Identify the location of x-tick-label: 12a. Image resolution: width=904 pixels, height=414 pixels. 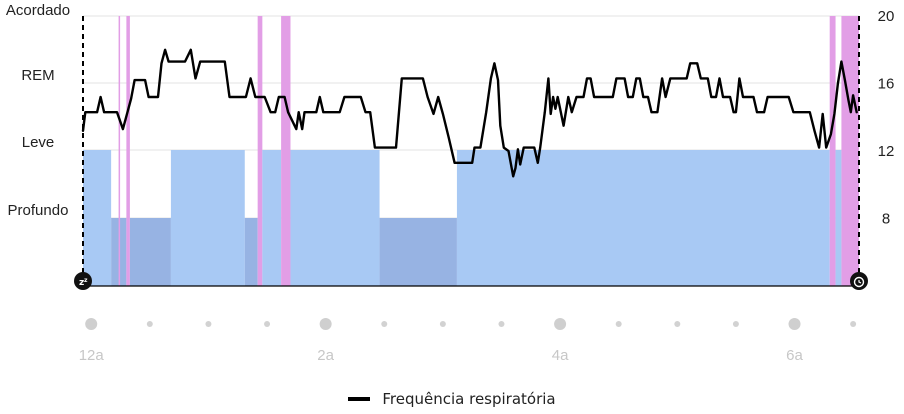
(92, 355).